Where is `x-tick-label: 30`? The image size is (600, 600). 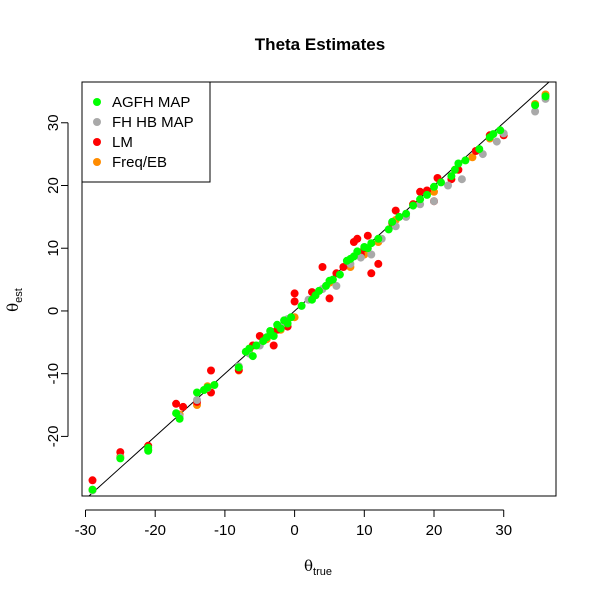
x-tick-label: 30 is located at coordinates (503, 530).